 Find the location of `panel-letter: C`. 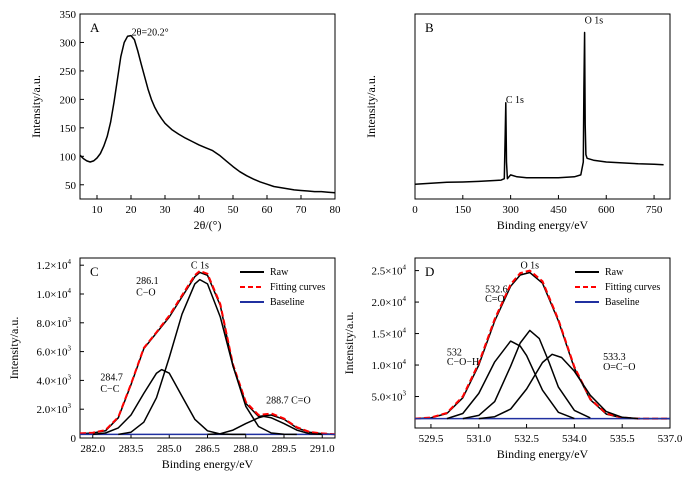

panel-letter: C is located at coordinates (94, 271).